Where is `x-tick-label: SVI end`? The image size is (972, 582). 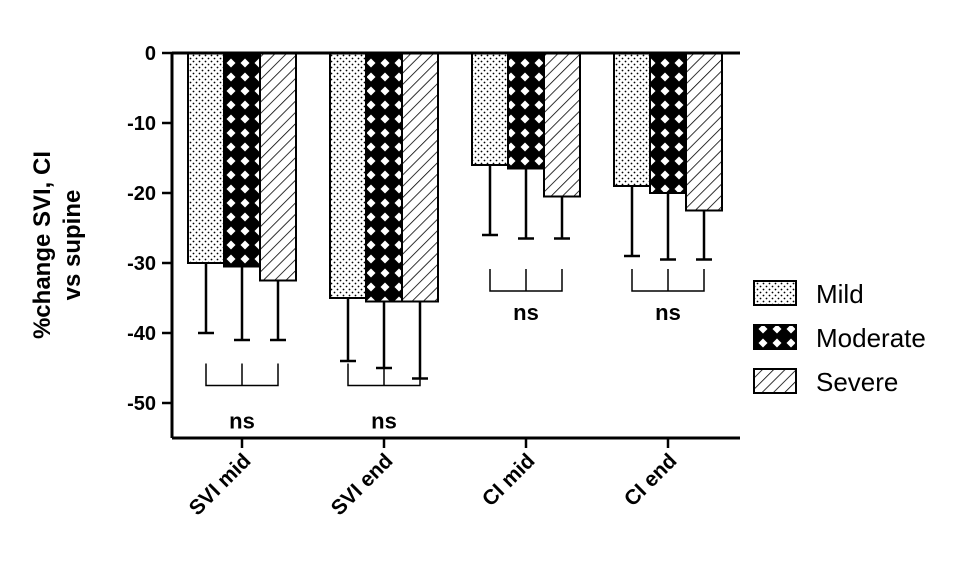 x-tick-label: SVI end is located at coordinates (362, 484).